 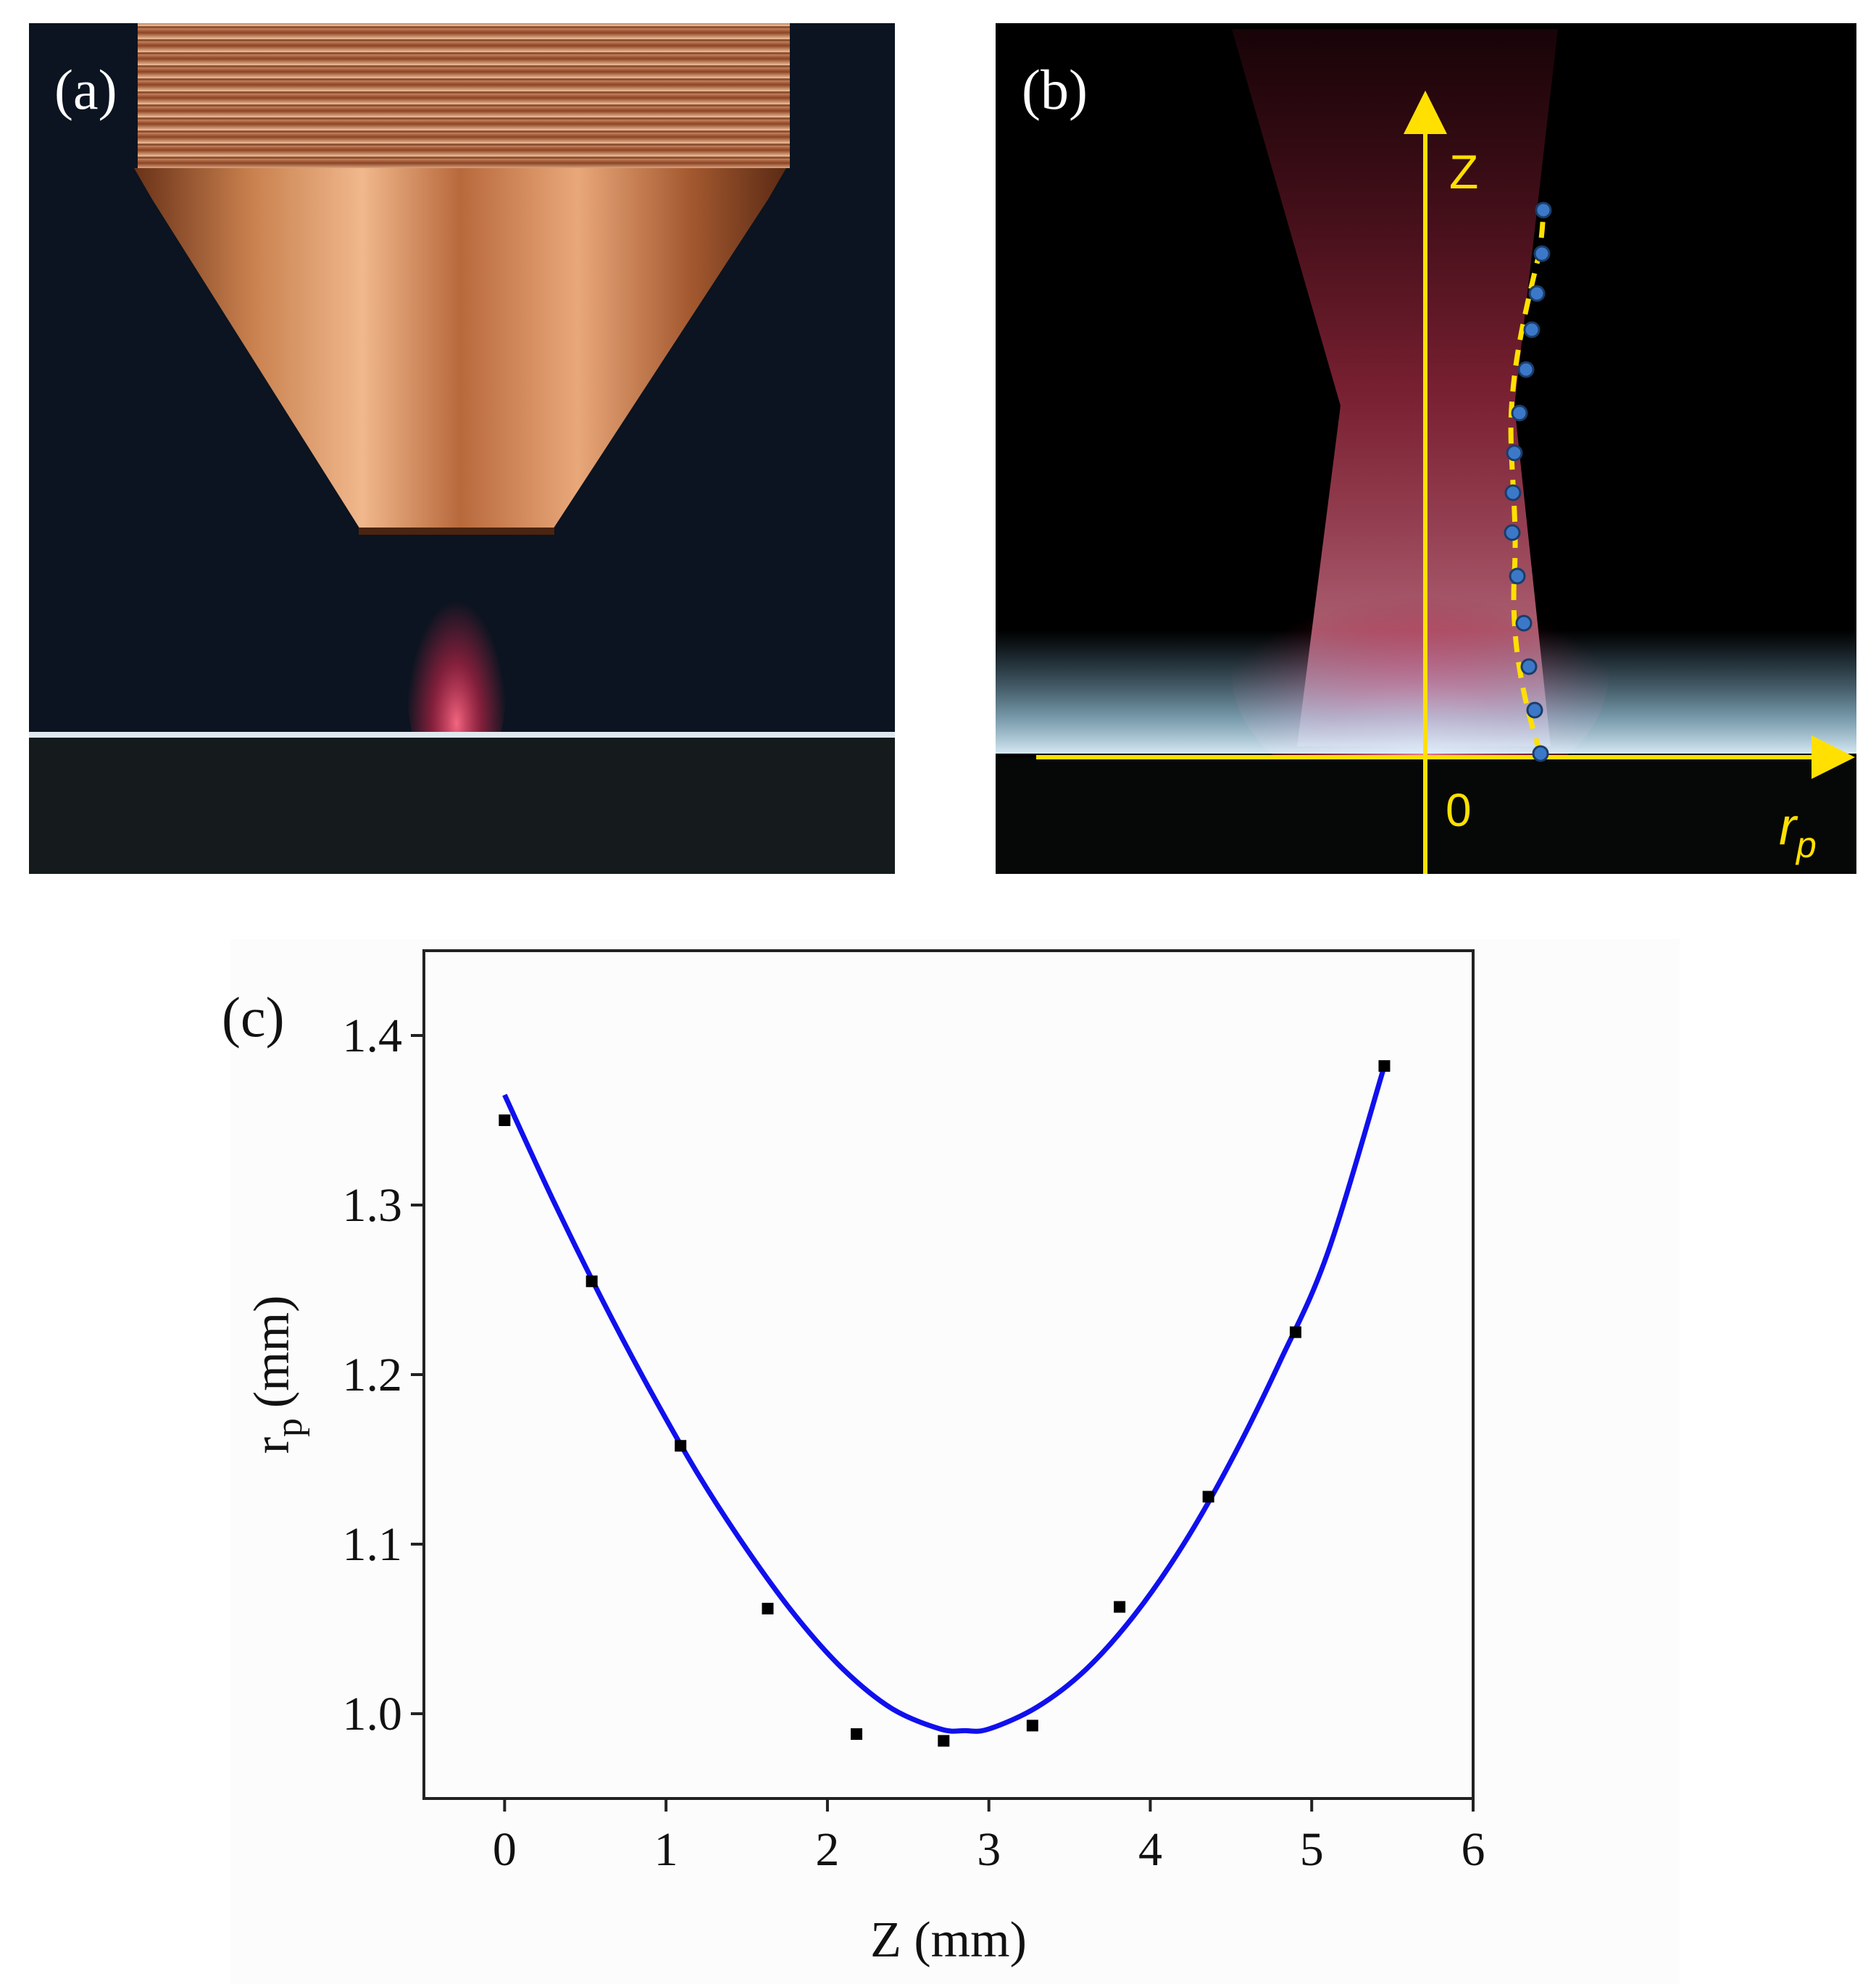 What do you see at coordinates (1463, 172) in the screenshot?
I see `z-axis-label: Z` at bounding box center [1463, 172].